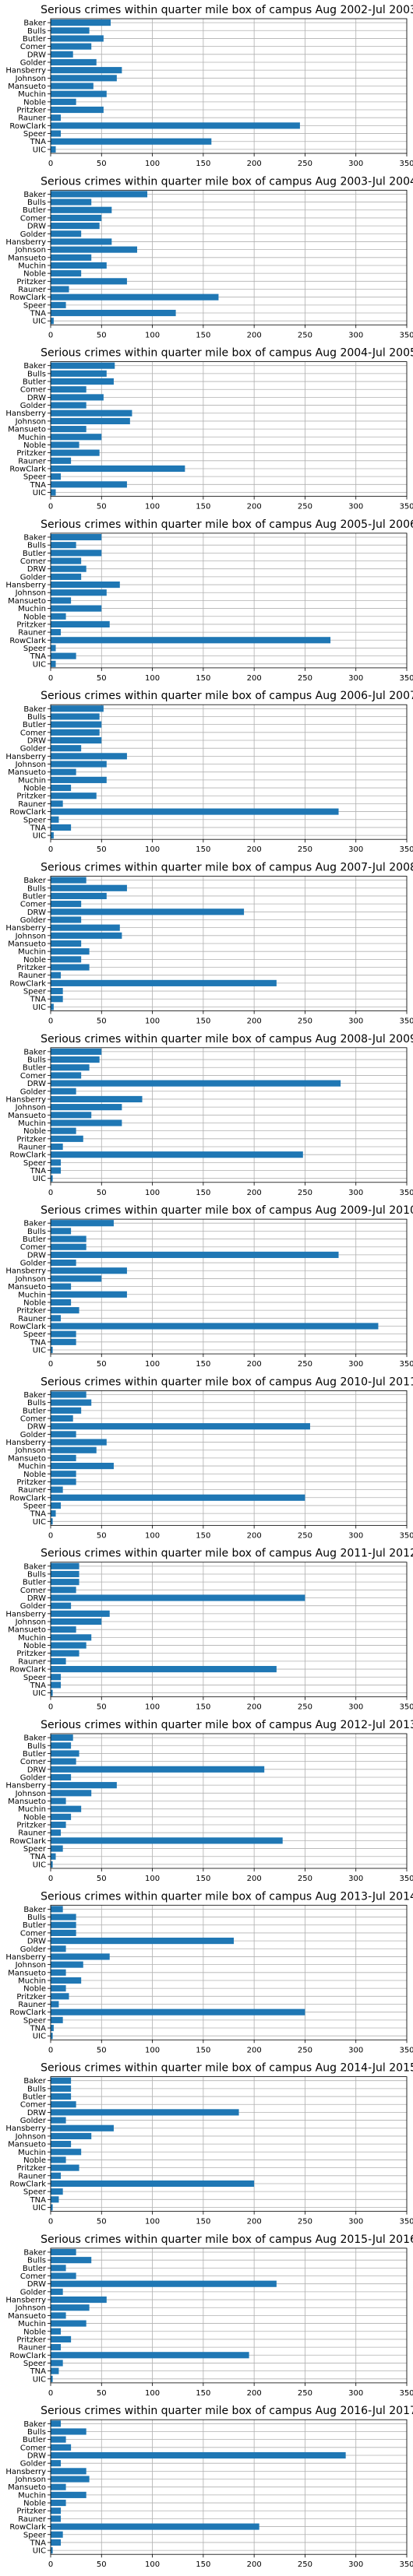 This screenshot has width=413, height=2576. Describe the element at coordinates (34, 577) in the screenshot. I see `category-label: Golder` at that location.